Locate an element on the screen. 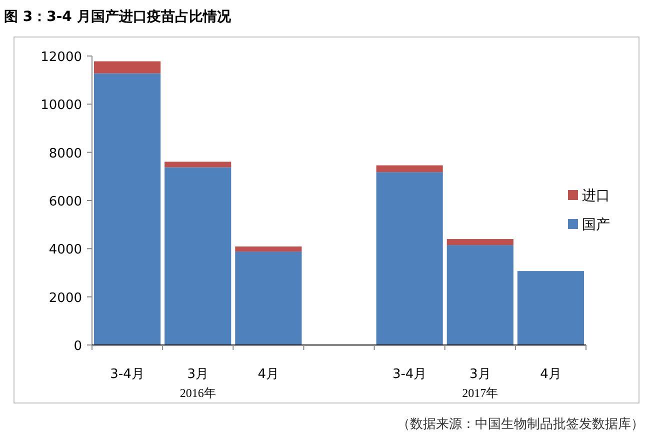 The width and height of the screenshot is (651, 436). text: 2017年 is located at coordinates (480, 393).